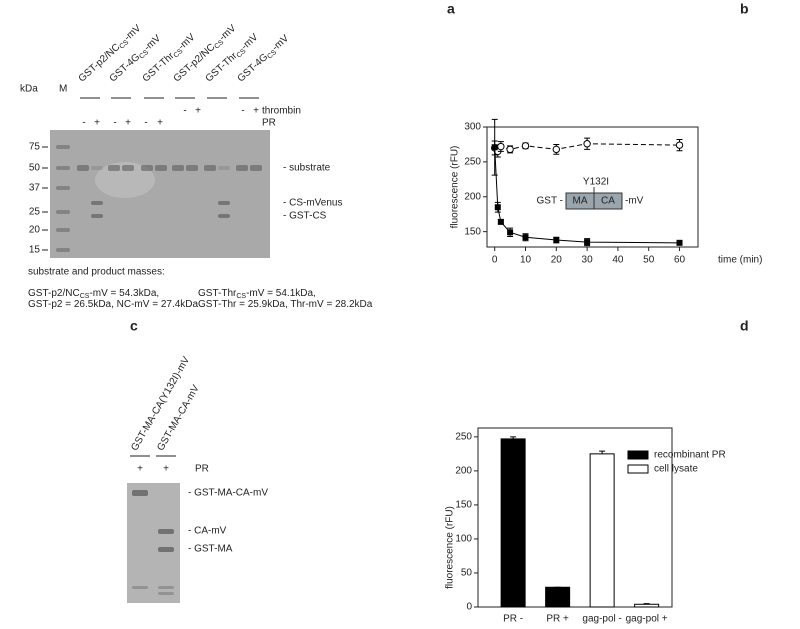 The width and height of the screenshot is (800, 629). Describe the element at coordinates (281, 293) in the screenshot. I see `label-part: -mV = 54.1kDa,` at that location.